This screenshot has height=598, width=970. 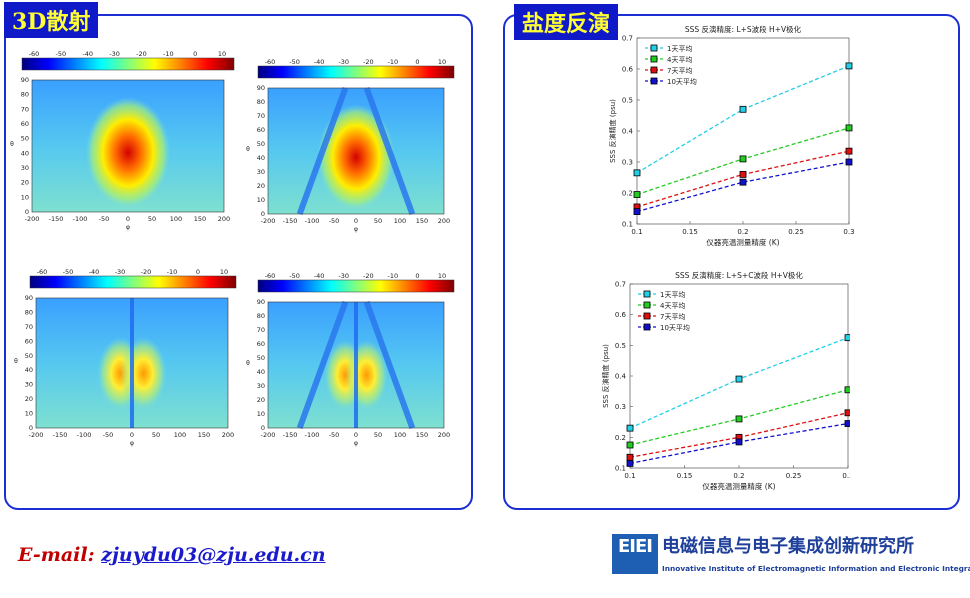 What do you see at coordinates (51, 20) in the screenshot?
I see `scattering-tag: 3D散射` at bounding box center [51, 20].